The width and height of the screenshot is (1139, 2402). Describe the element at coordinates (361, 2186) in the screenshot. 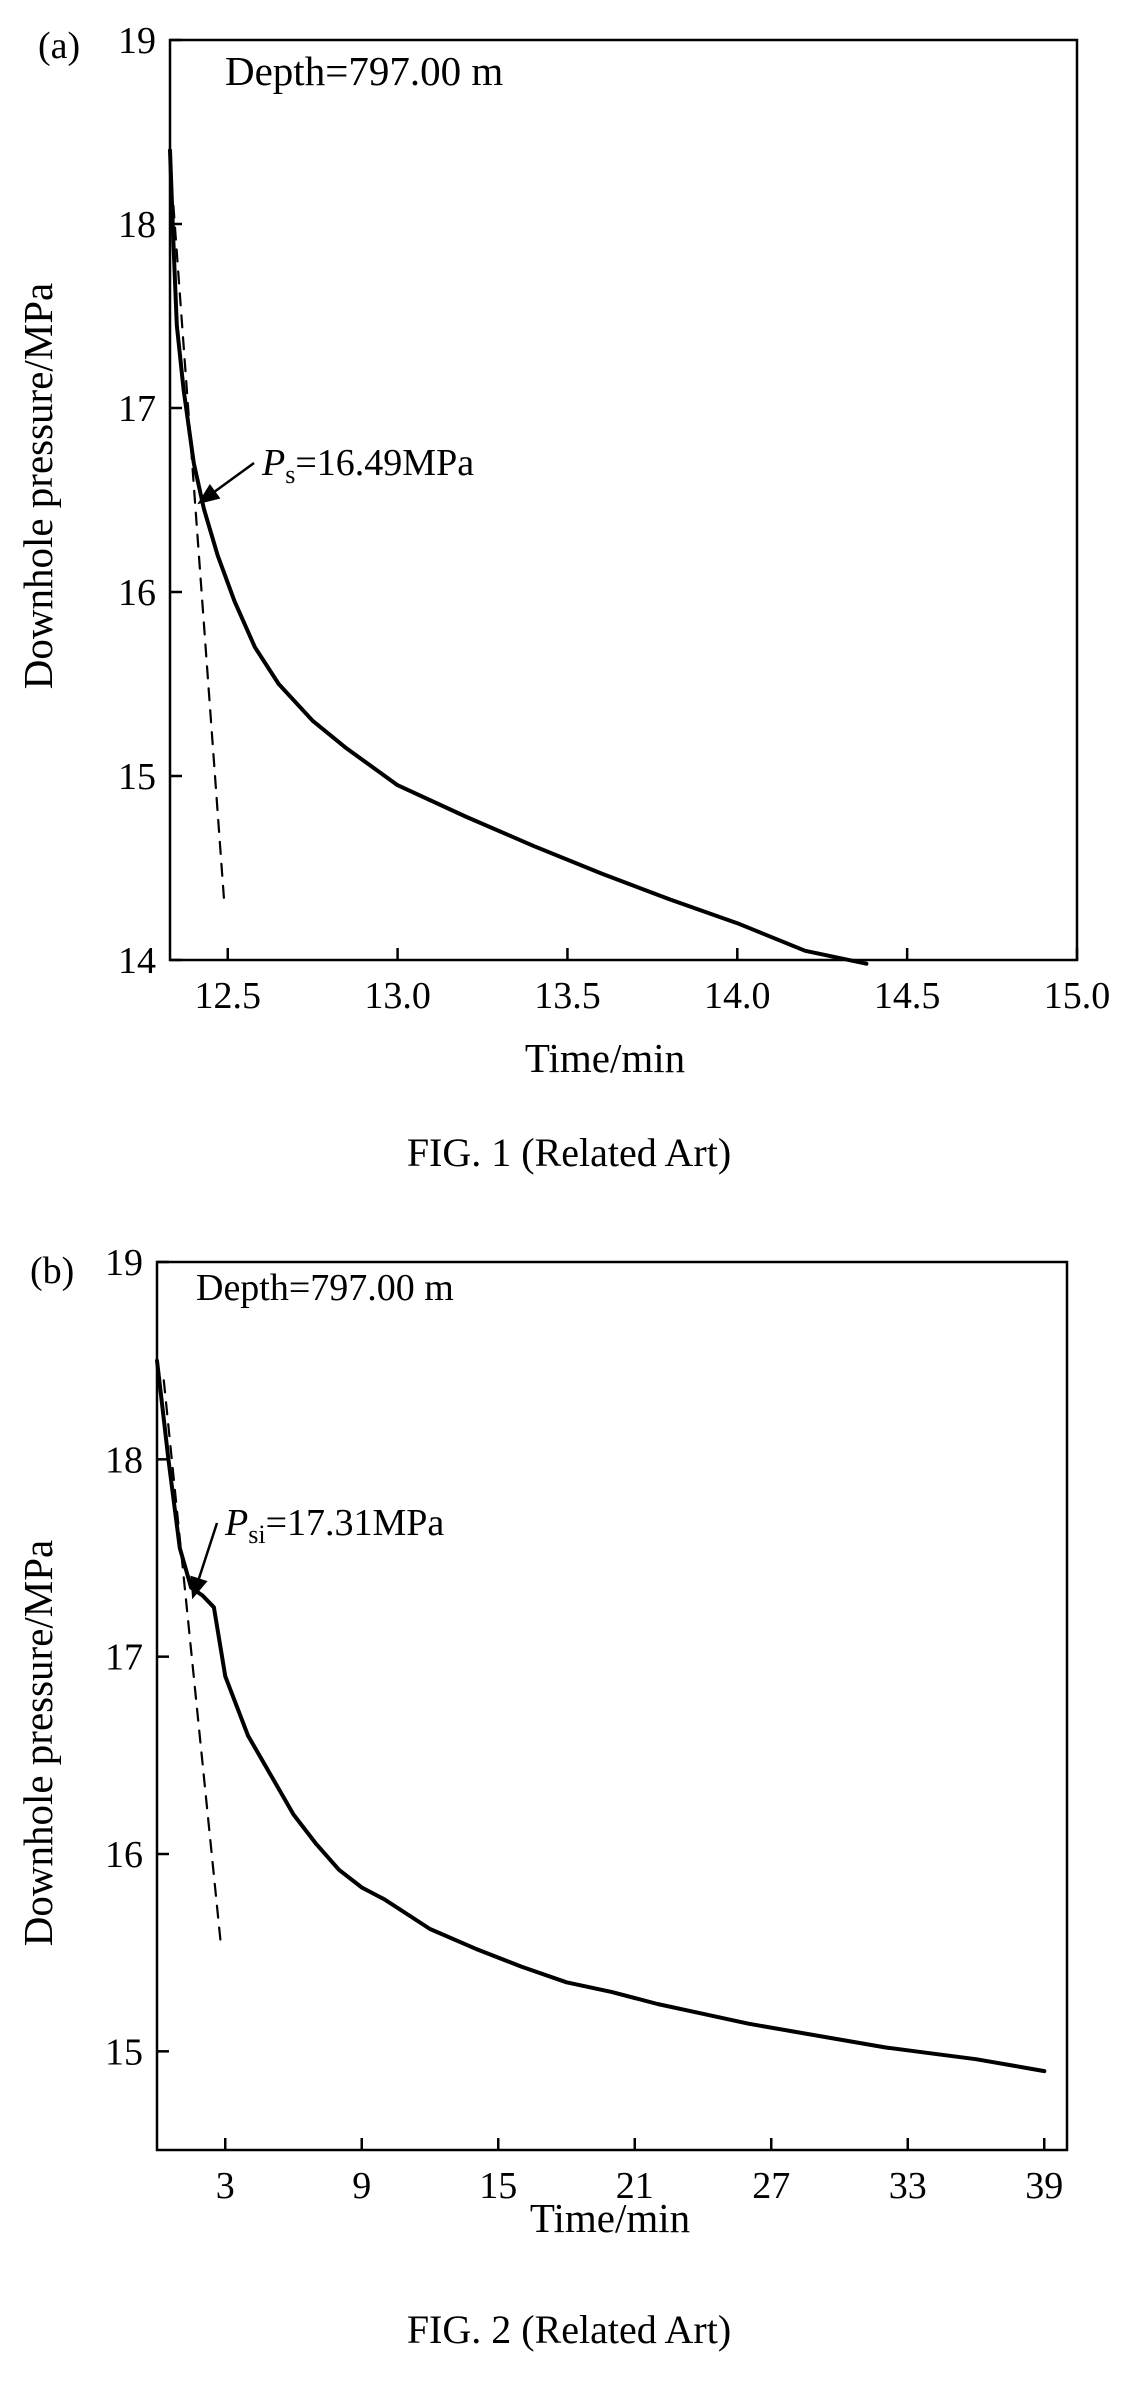

I see `x-tick-label: 9` at that location.